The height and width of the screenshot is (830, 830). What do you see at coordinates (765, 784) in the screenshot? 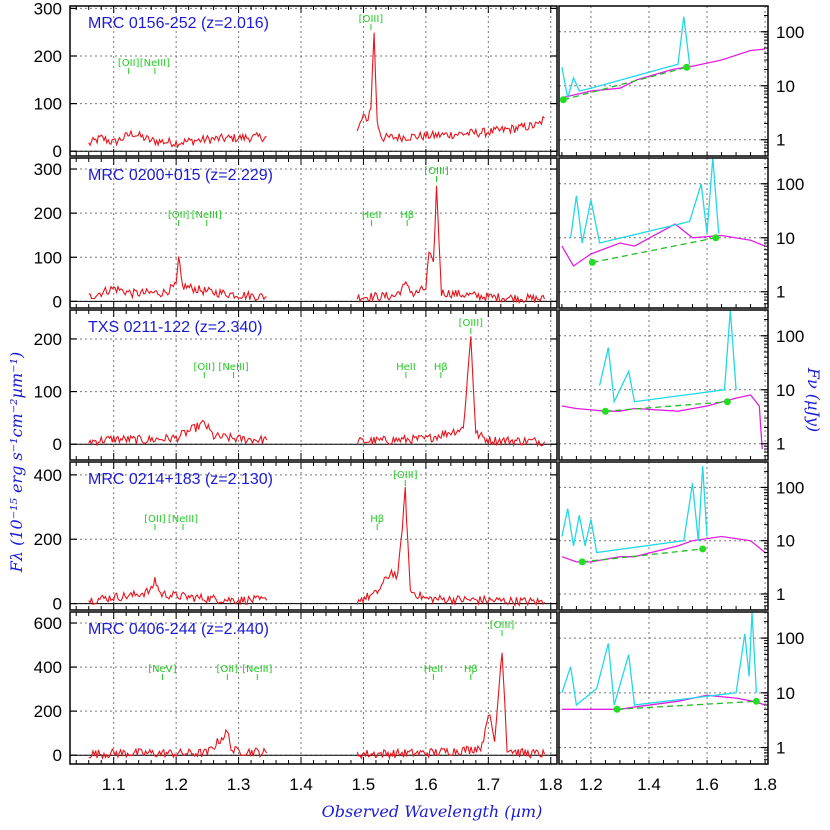
I see `sed-x-tick-label: 1.8` at bounding box center [765, 784].